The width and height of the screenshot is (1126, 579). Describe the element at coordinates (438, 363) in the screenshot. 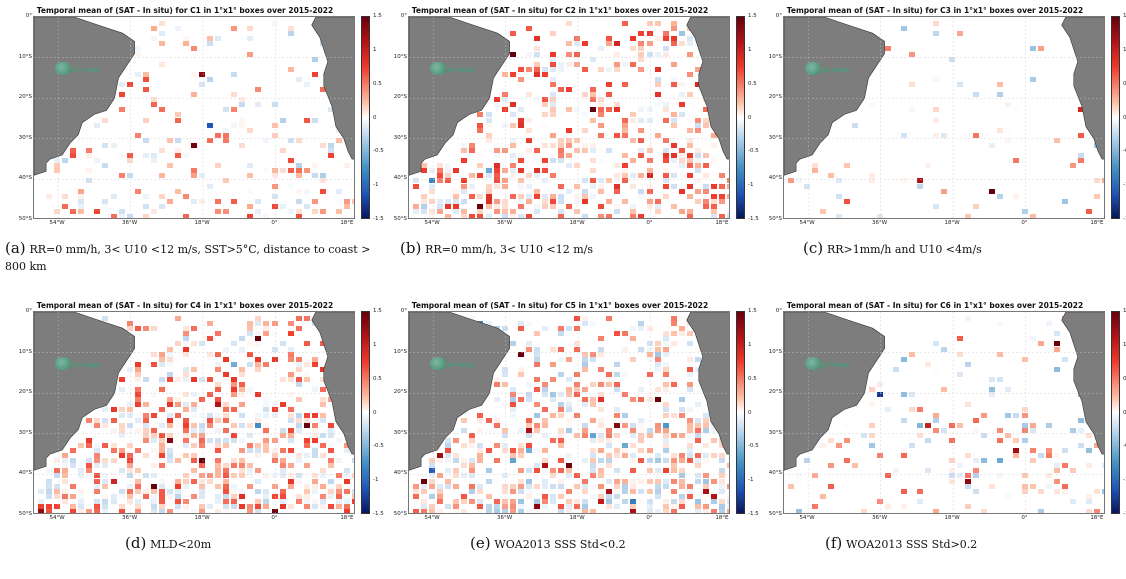

I see `pimep-logo-icon` at that location.